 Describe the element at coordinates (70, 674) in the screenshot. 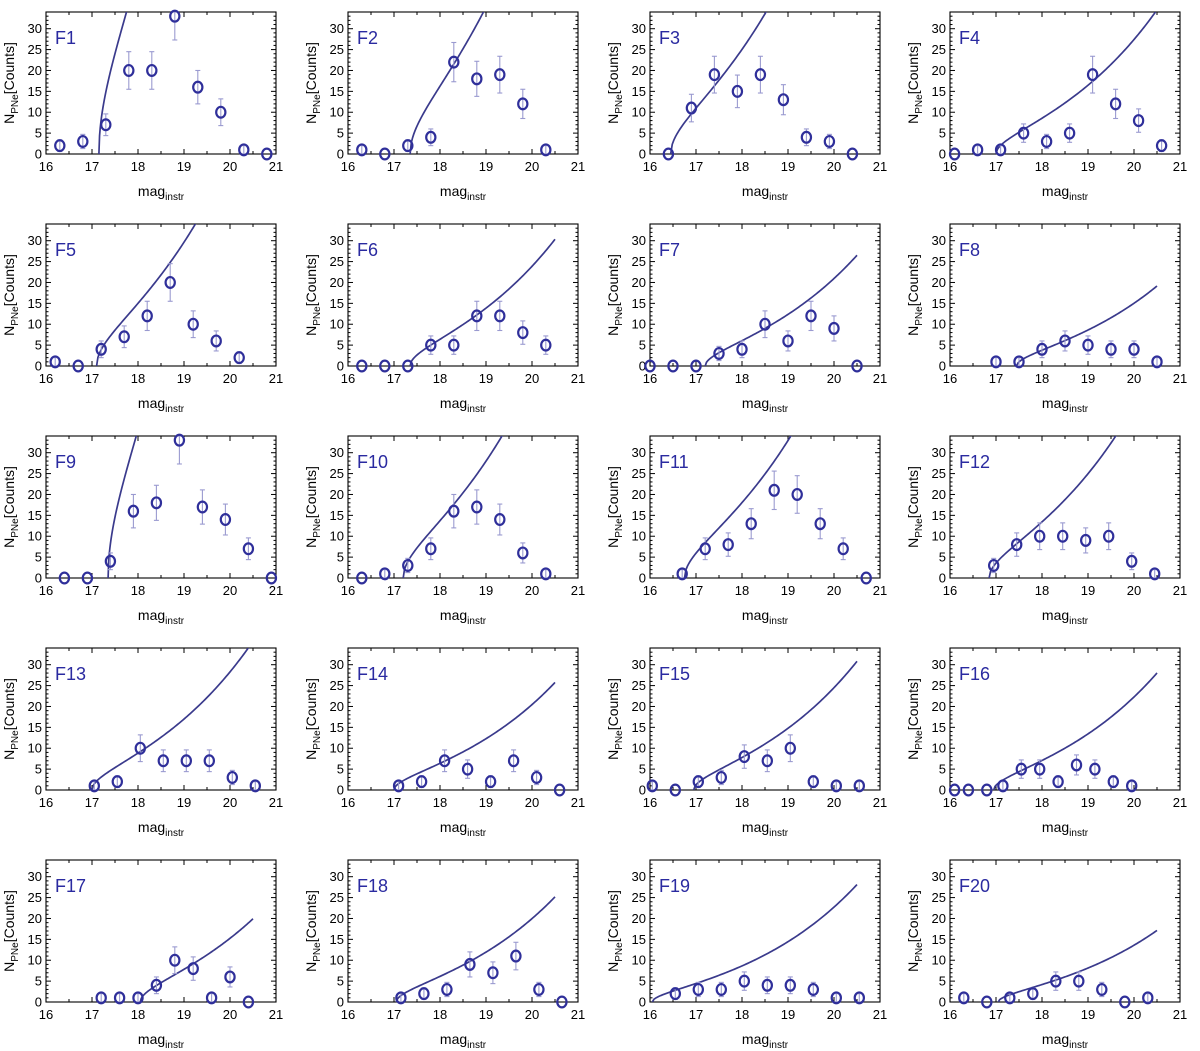

I see `panel-label: F13` at that location.